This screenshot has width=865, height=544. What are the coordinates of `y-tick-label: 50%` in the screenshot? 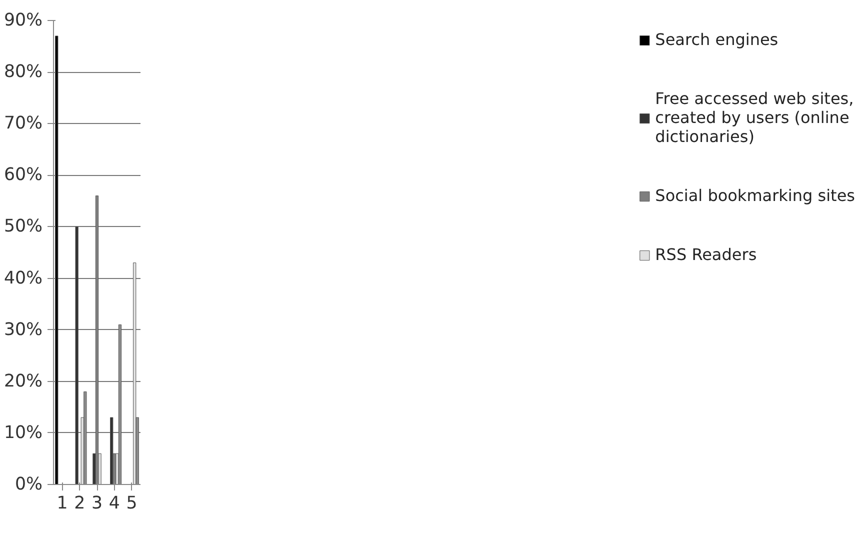 It's located at (23, 226).